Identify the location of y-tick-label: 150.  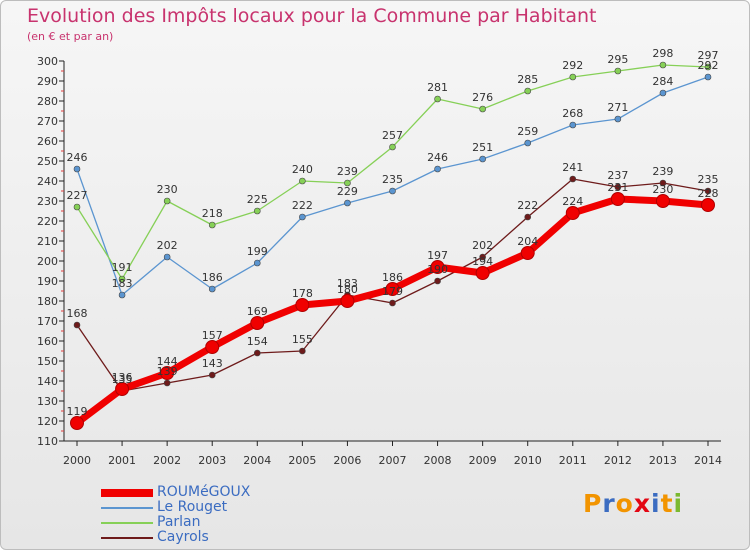
(47, 361).